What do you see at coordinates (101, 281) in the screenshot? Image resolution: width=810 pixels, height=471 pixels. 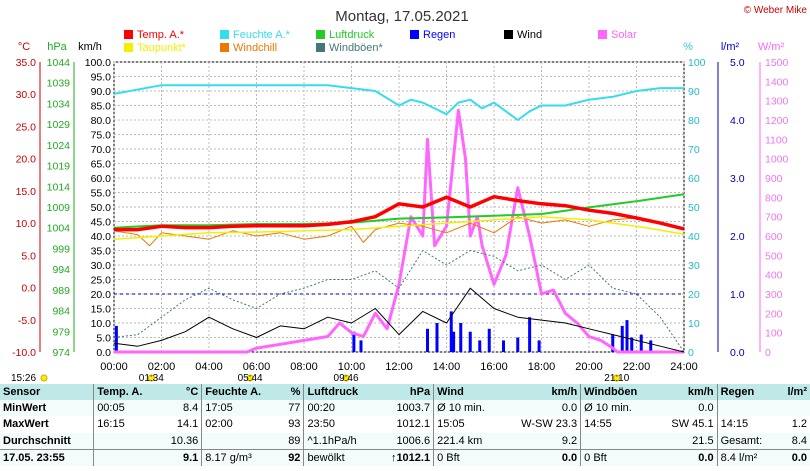 I see `kmh-tick-label: 25.0` at bounding box center [101, 281].